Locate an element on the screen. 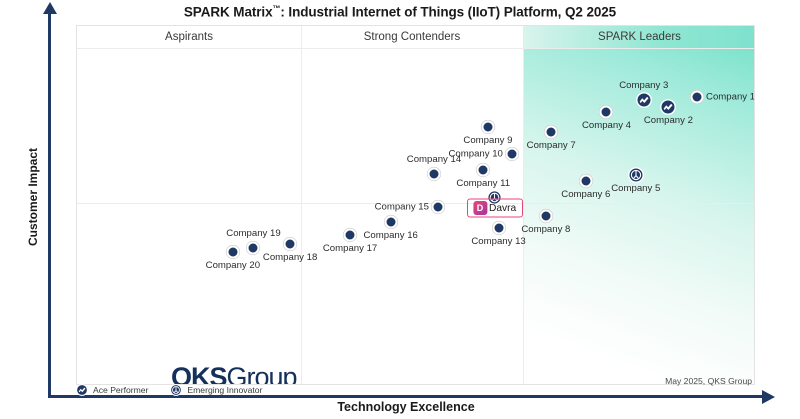 The image size is (800, 419). legend-label: Emerging Innovator is located at coordinates (225, 390).